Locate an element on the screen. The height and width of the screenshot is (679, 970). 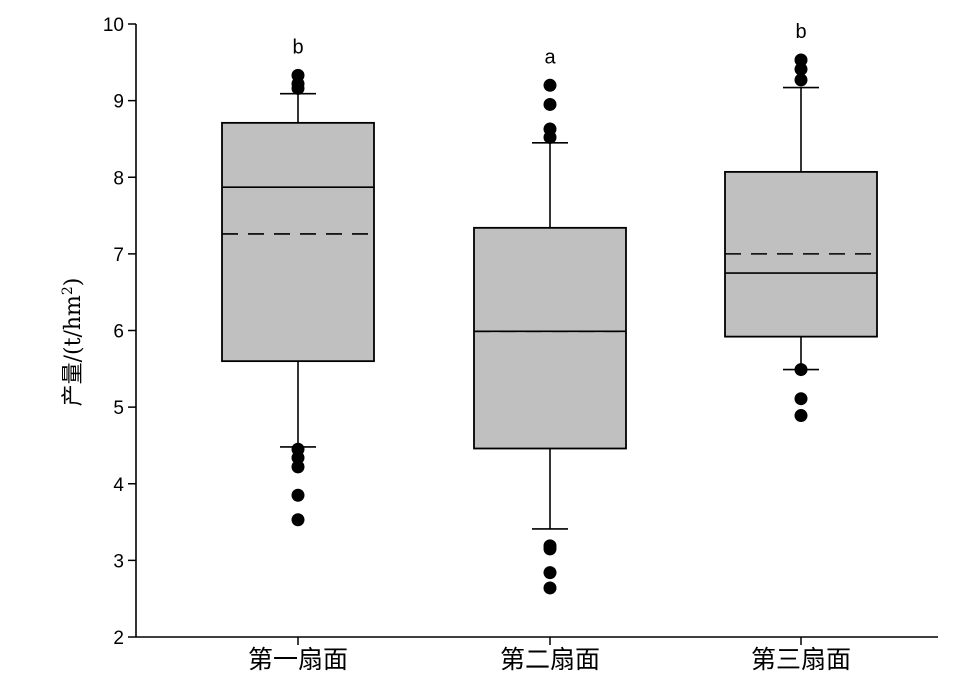
y-axis-label: 产量/(t/hm2) is located at coordinates (73, 342).